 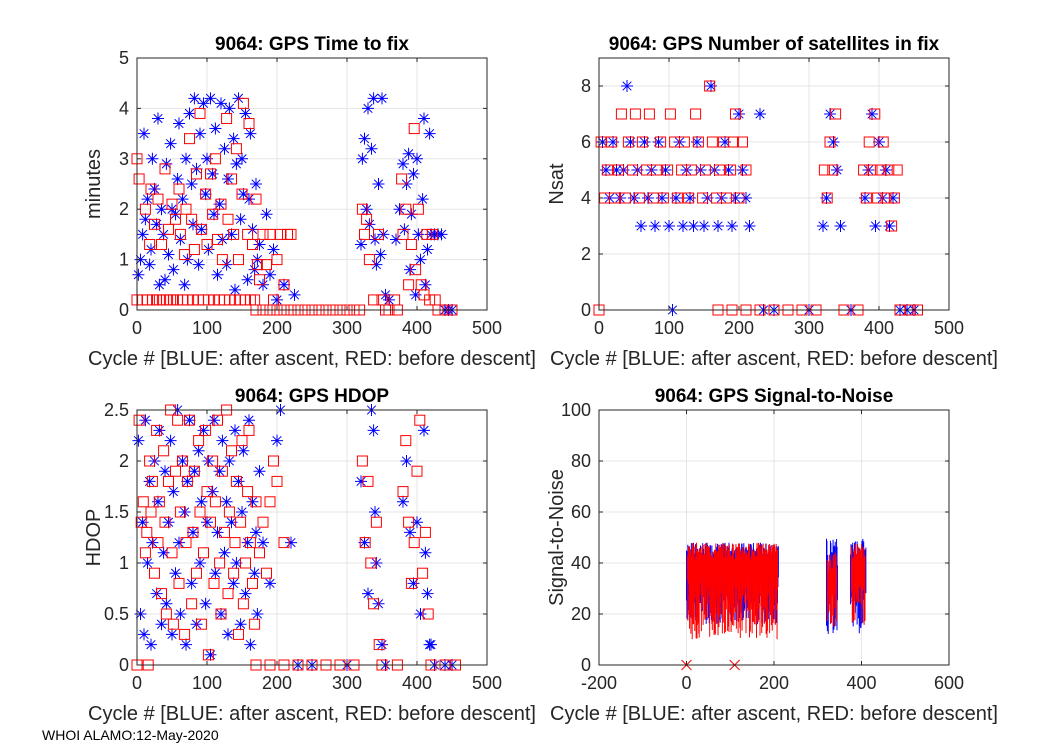 I want to click on y-tick-label: 0.5, so click(x=116, y=614).